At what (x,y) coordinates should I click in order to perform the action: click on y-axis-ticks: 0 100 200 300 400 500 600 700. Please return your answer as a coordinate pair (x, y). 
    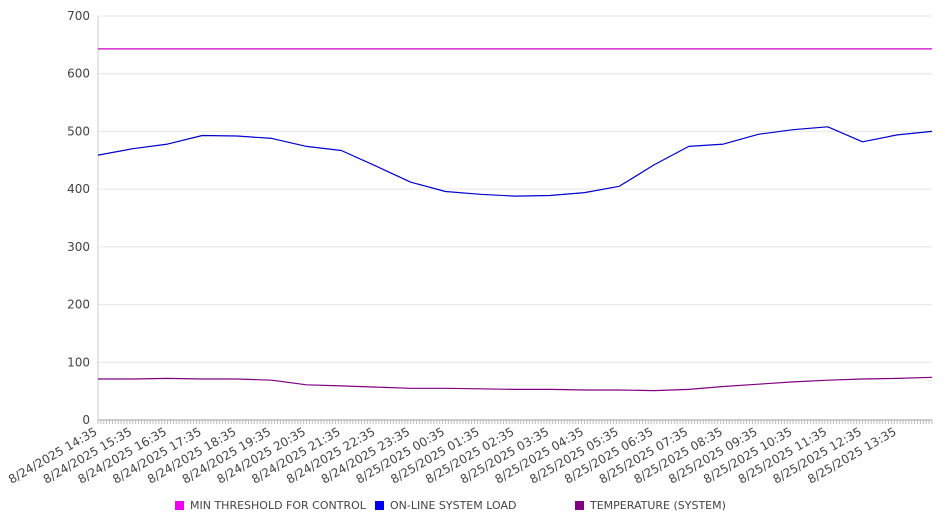
    Looking at the image, I should click on (78, 218).